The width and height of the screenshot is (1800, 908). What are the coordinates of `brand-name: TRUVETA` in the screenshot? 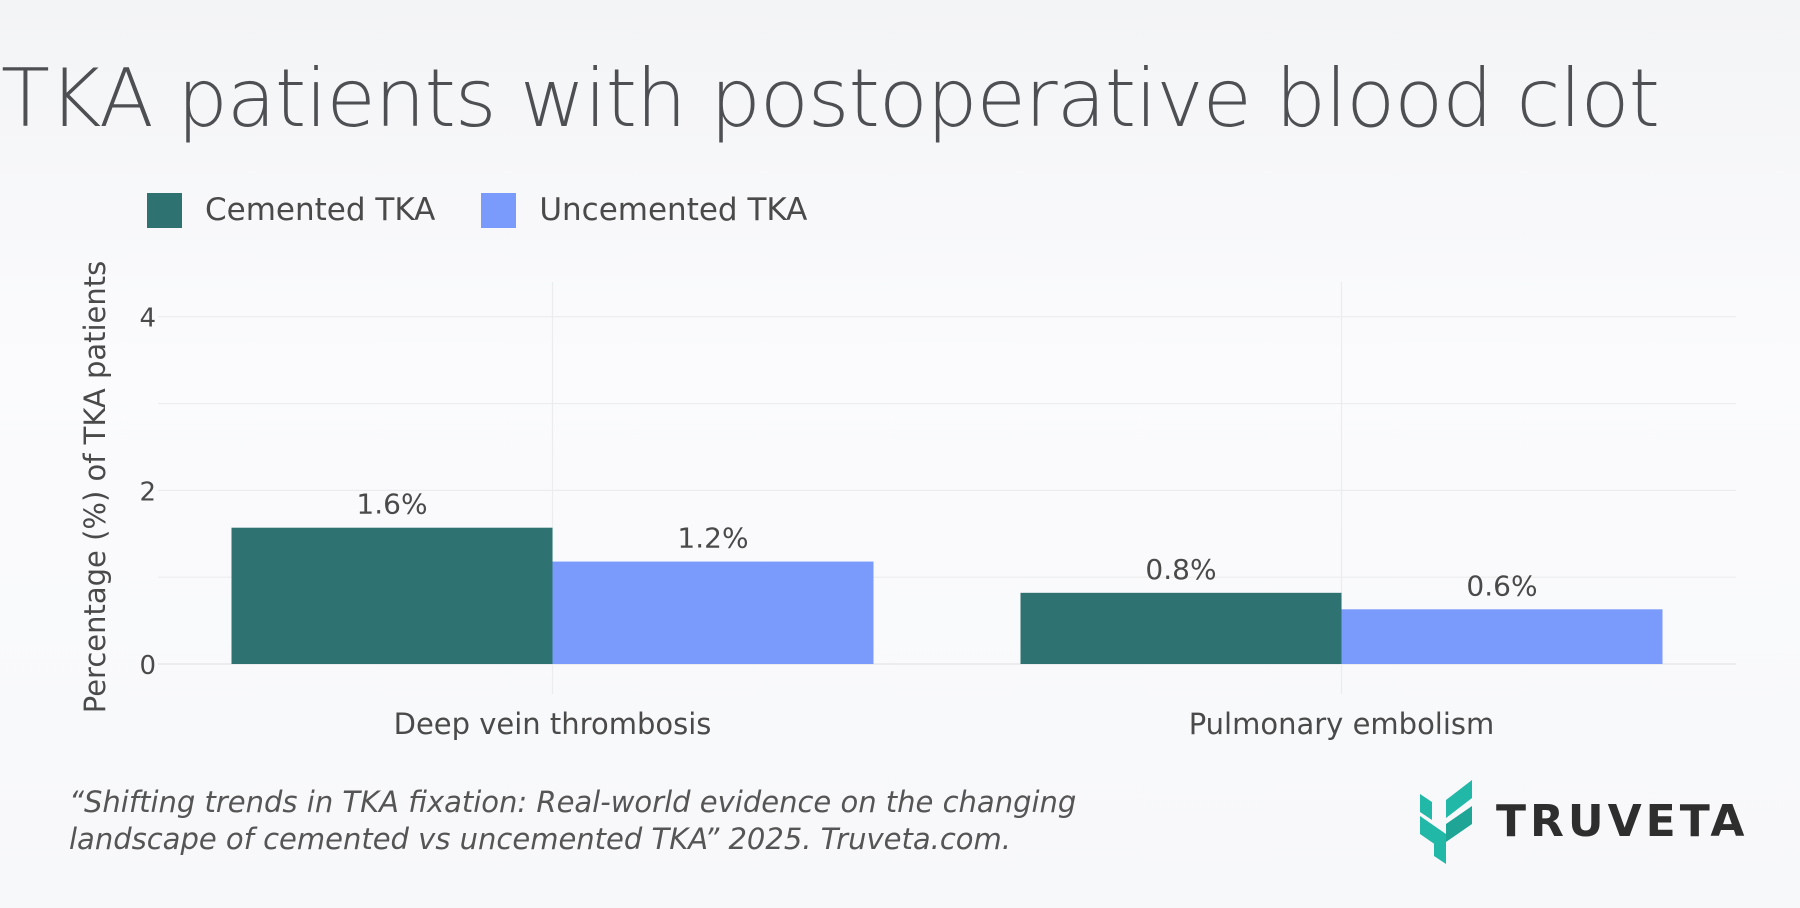 It's located at (1622, 821).